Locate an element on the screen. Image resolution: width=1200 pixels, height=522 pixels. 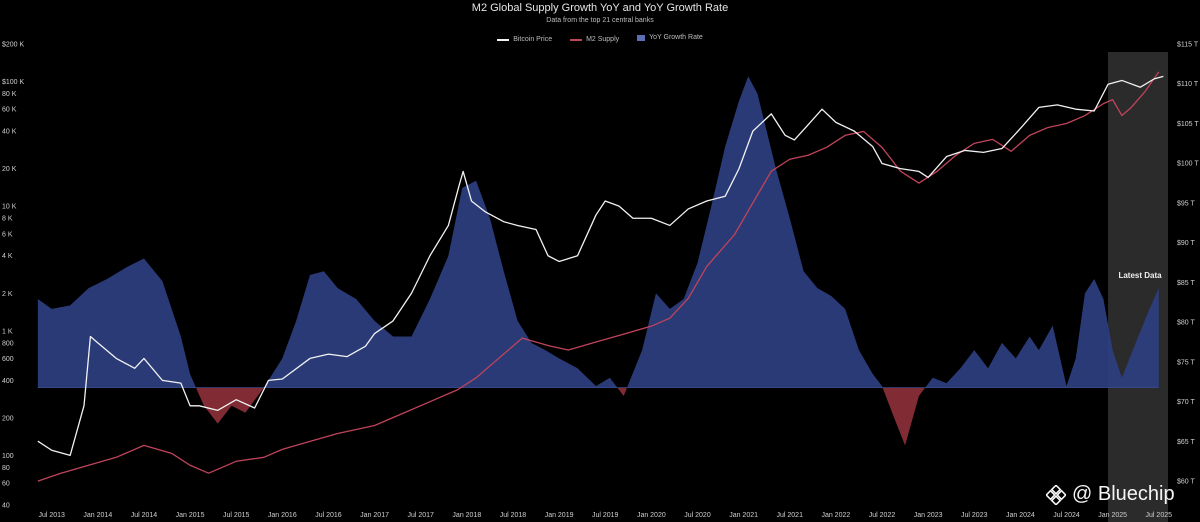
x-tick-label: Jan 2024 is located at coordinates (1020, 515).